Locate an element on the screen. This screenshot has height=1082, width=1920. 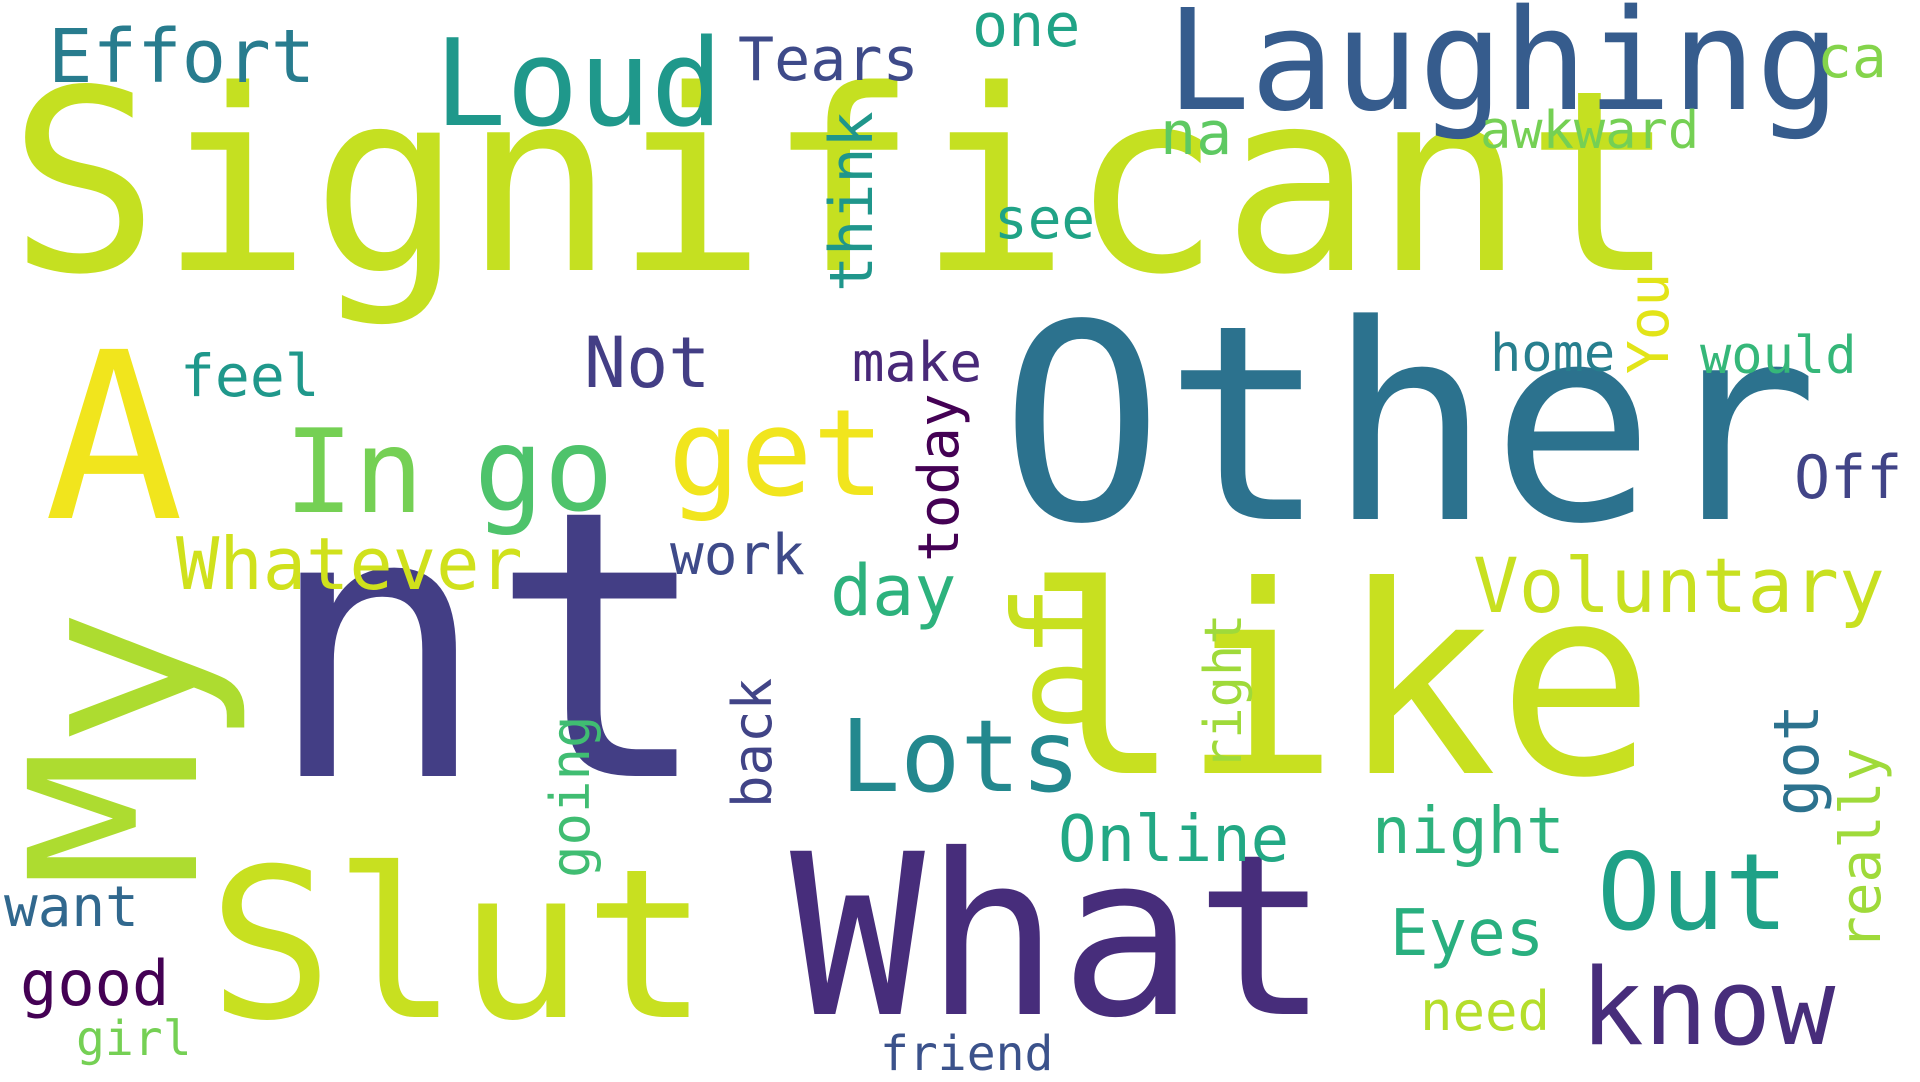
word-good: good is located at coordinates (95, 983).